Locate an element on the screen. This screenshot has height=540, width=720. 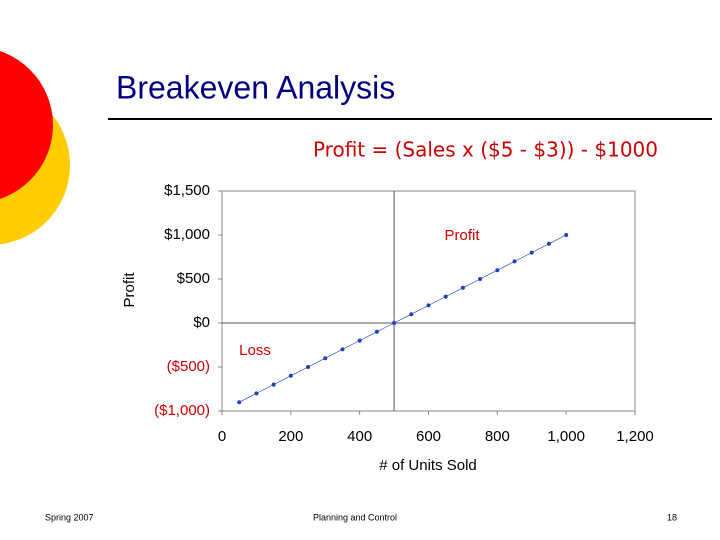
x-tick-label: 1,000 is located at coordinates (566, 436).